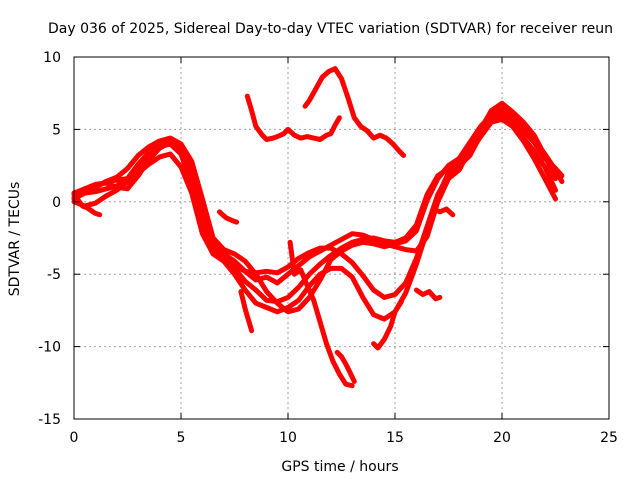 The width and height of the screenshot is (640, 480). What do you see at coordinates (49, 420) in the screenshot?
I see `y-tick-label: -15` at bounding box center [49, 420].